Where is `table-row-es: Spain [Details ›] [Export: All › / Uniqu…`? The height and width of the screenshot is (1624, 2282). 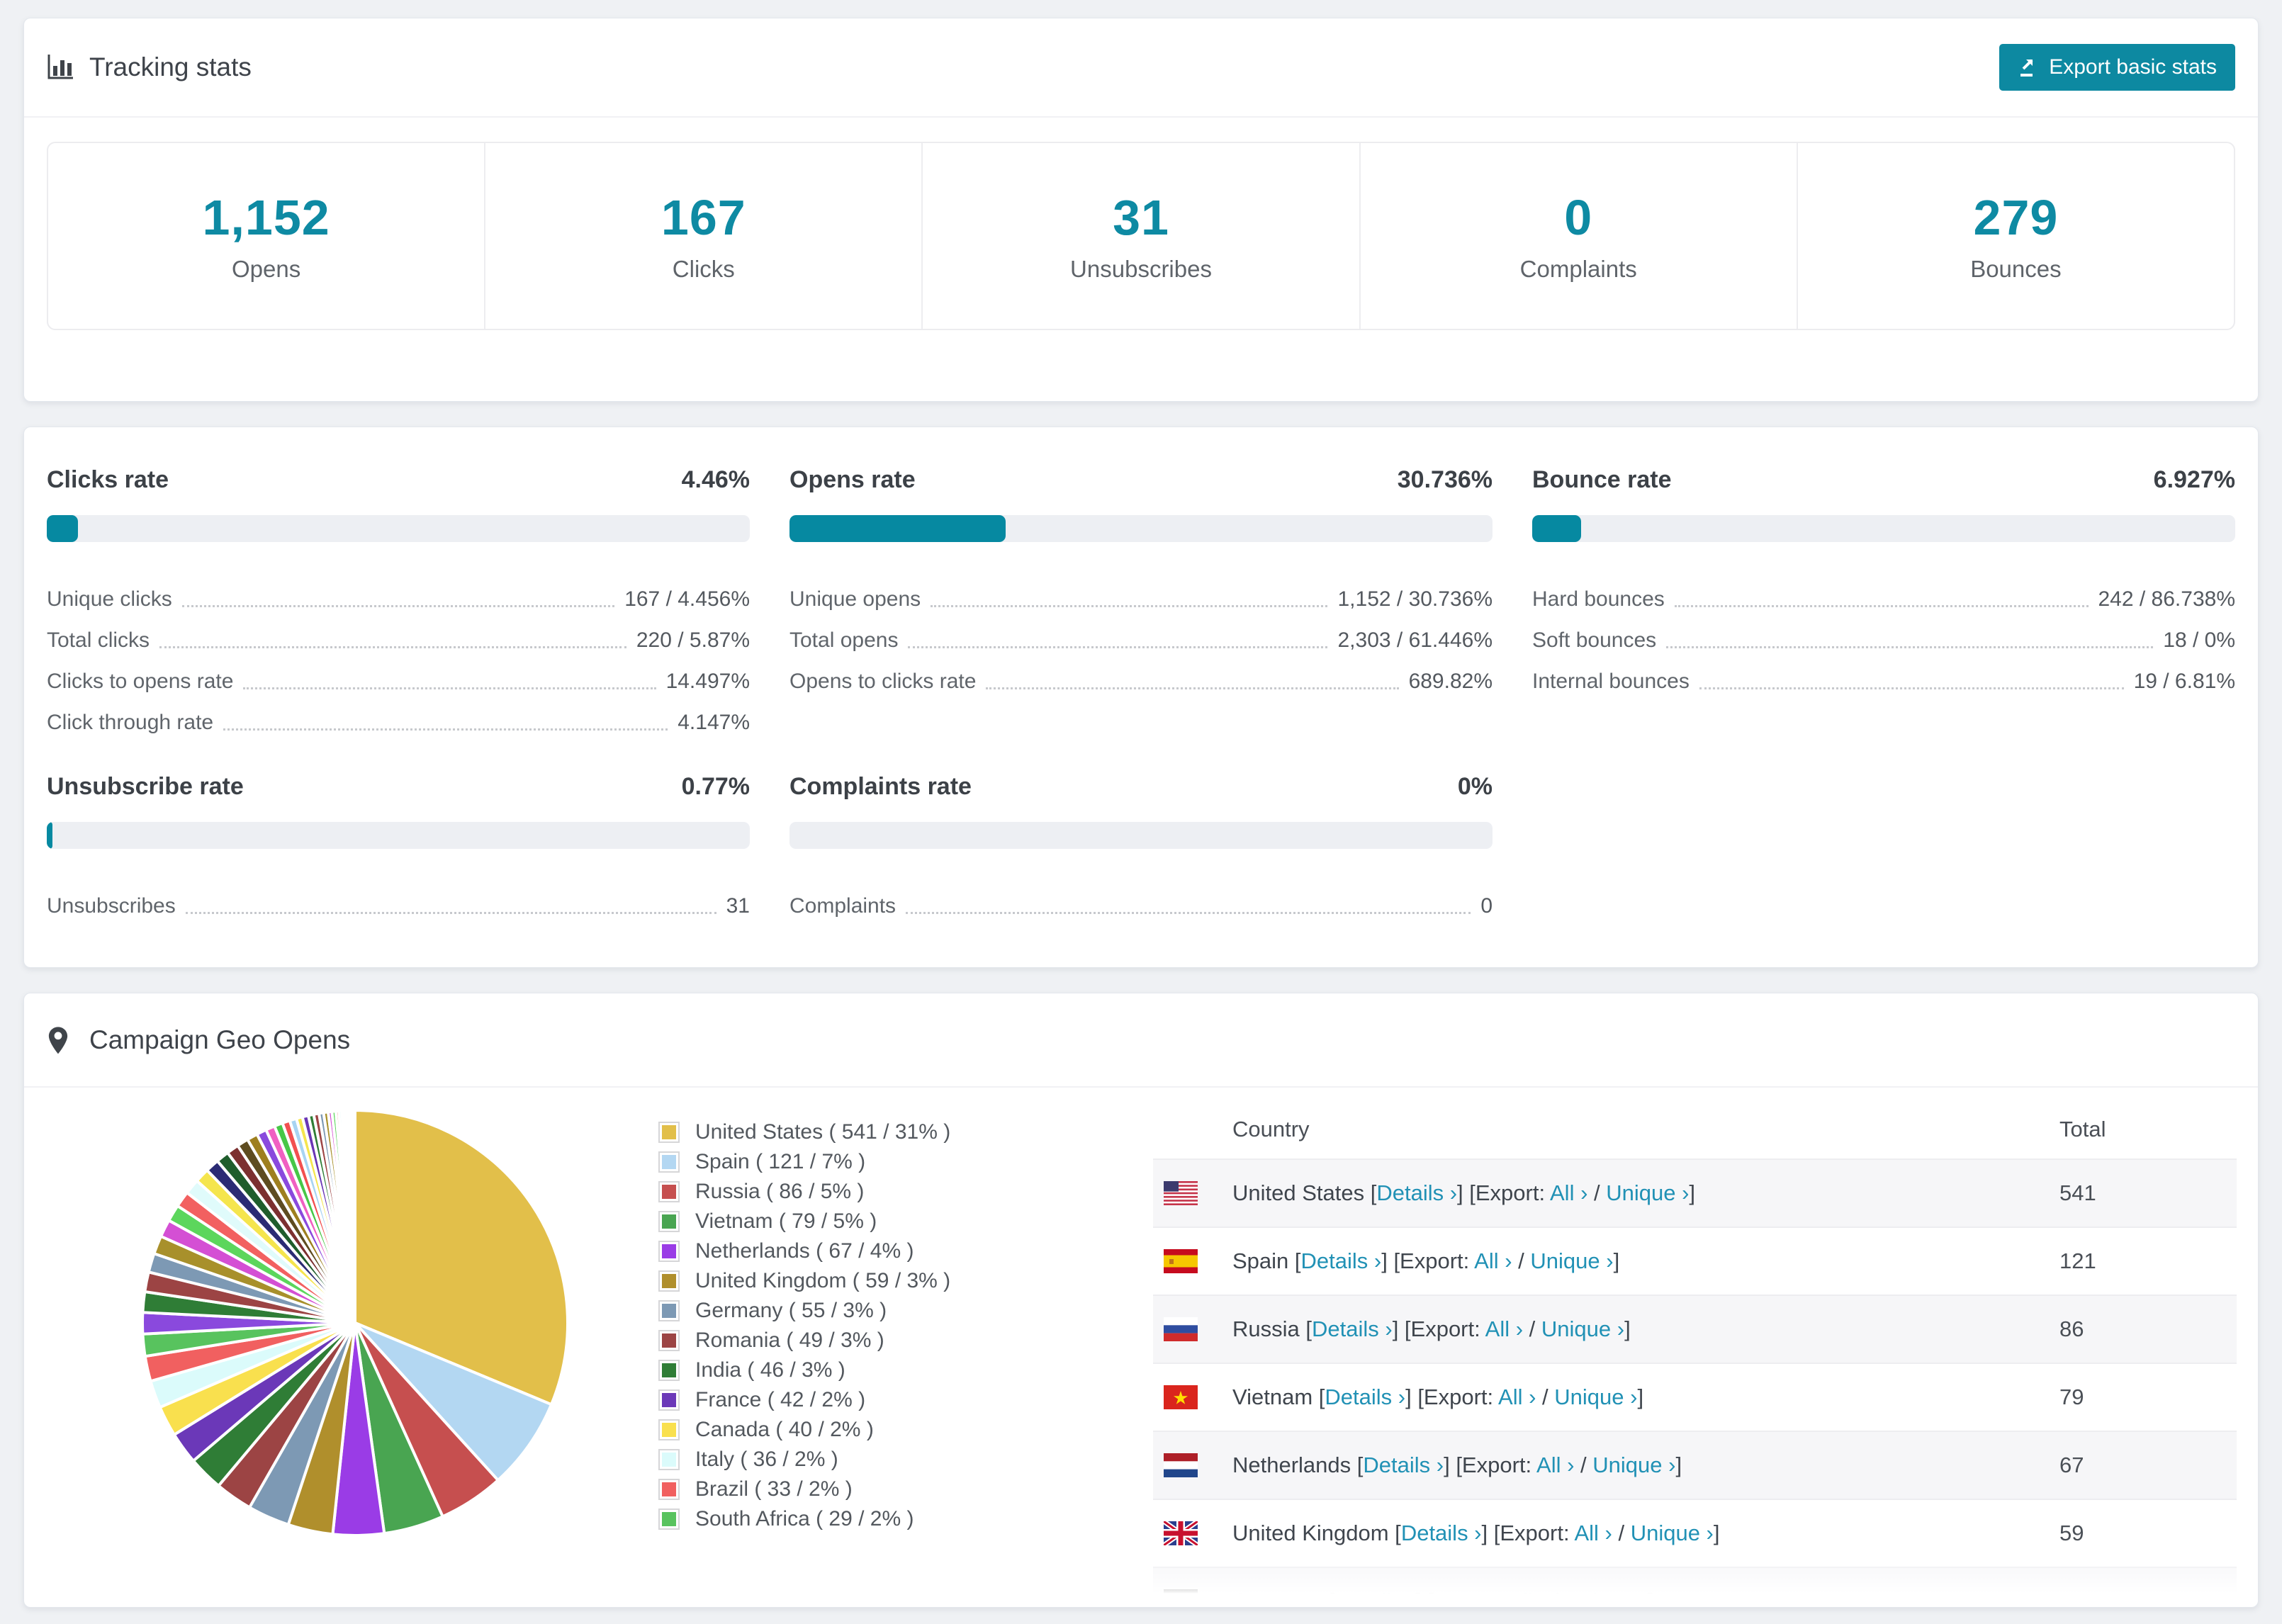
table-row-es: Spain [Details ›] [Export: All › / Uniqu… is located at coordinates (1695, 1261).